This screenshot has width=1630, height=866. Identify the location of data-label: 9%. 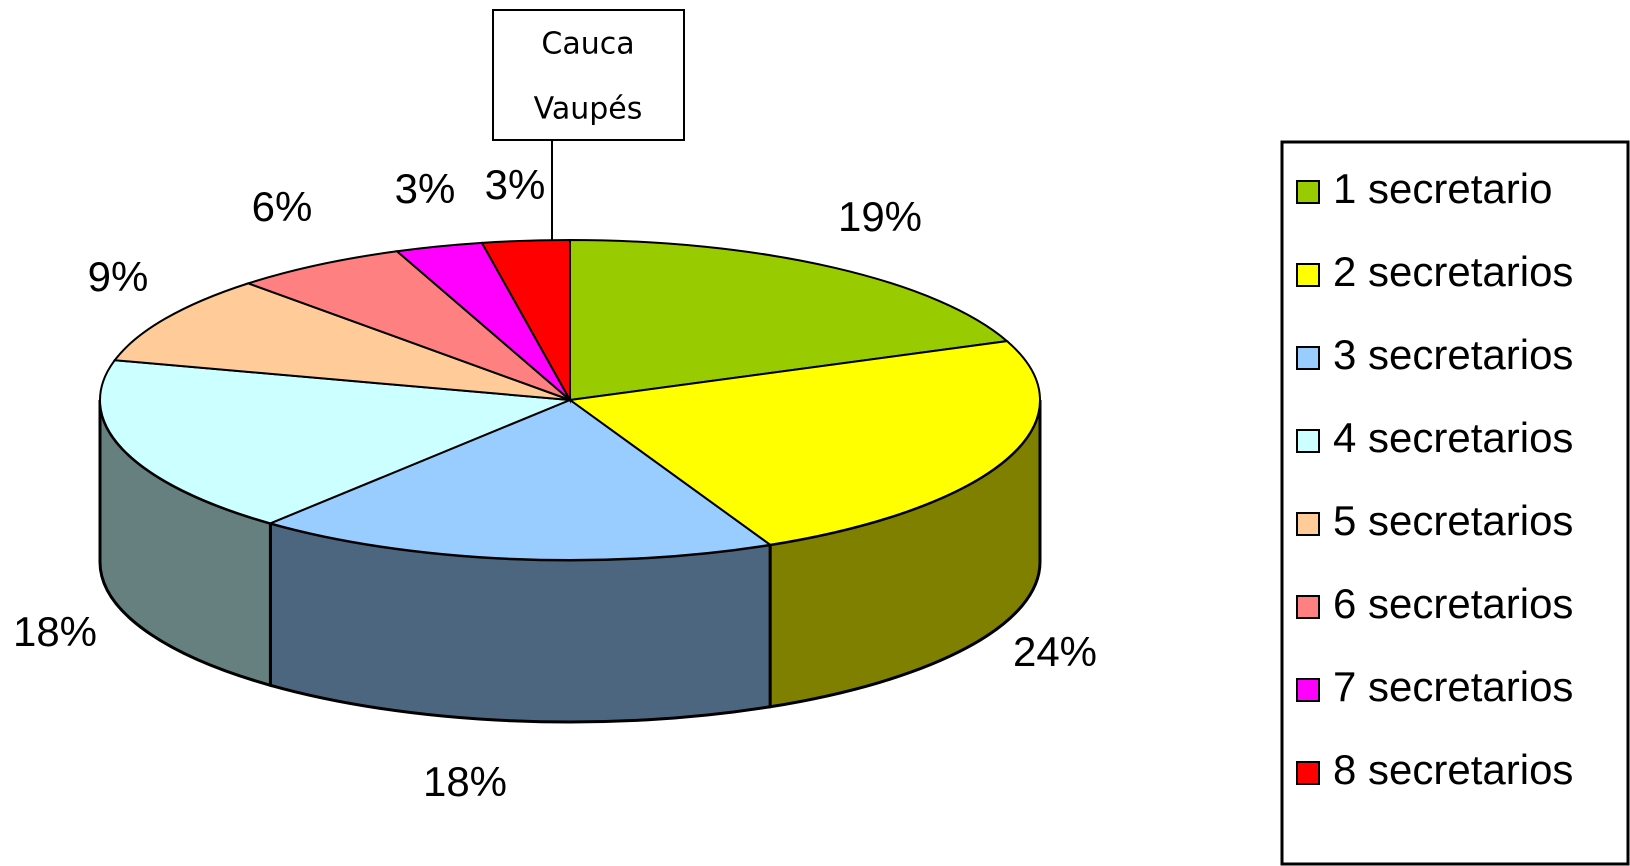
(118, 276).